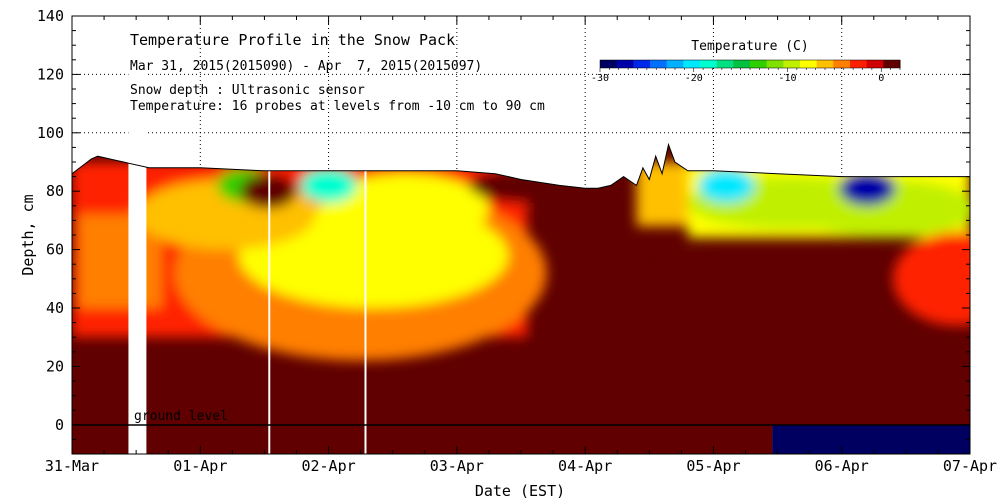 Image resolution: width=1000 pixels, height=500 pixels. Describe the element at coordinates (200, 466) in the screenshot. I see `x-tick-label: 01-Apr` at that location.